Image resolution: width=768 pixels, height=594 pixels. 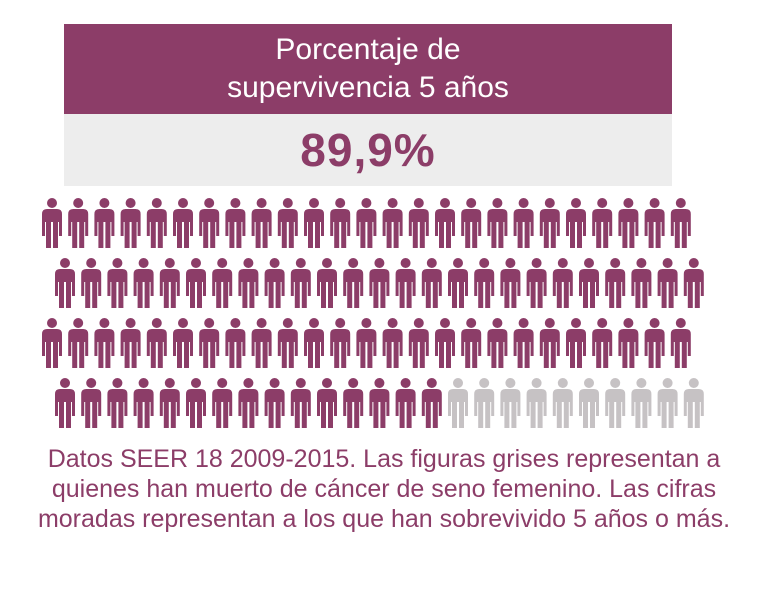 I want to click on survival-value: 89,9%, so click(x=368, y=150).